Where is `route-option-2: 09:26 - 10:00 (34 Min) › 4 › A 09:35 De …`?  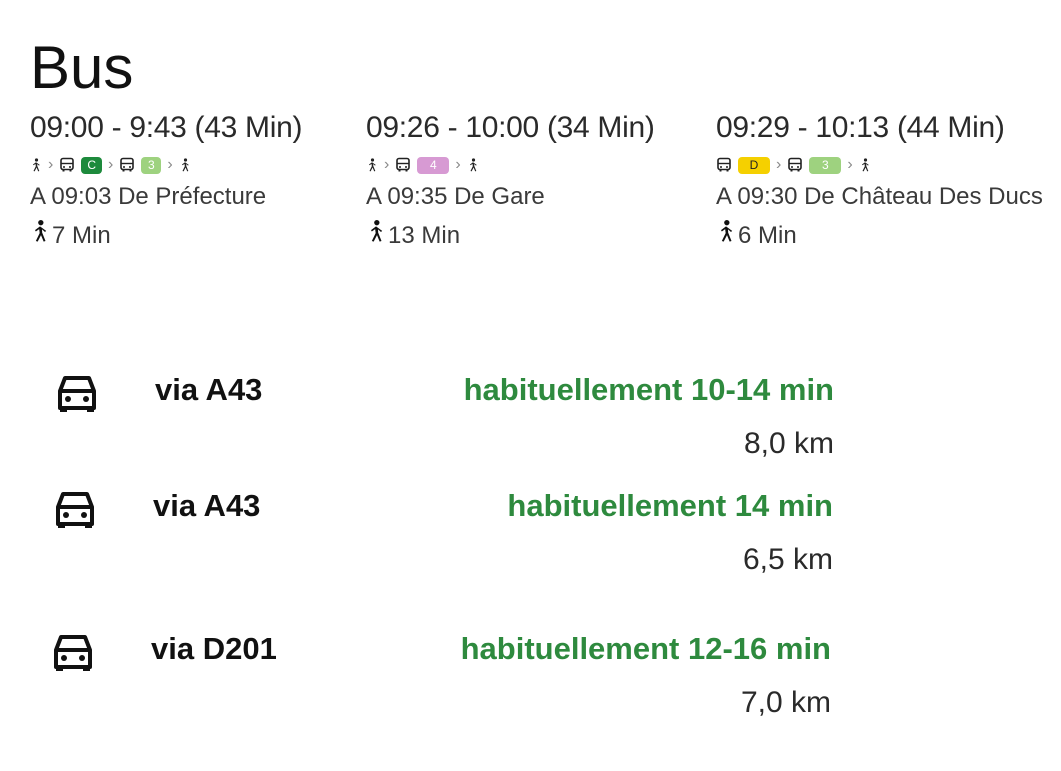
route-option-2: 09:26 - 10:00 (34 Min) › 4 › A 09:35 De … is located at coordinates (510, 181).